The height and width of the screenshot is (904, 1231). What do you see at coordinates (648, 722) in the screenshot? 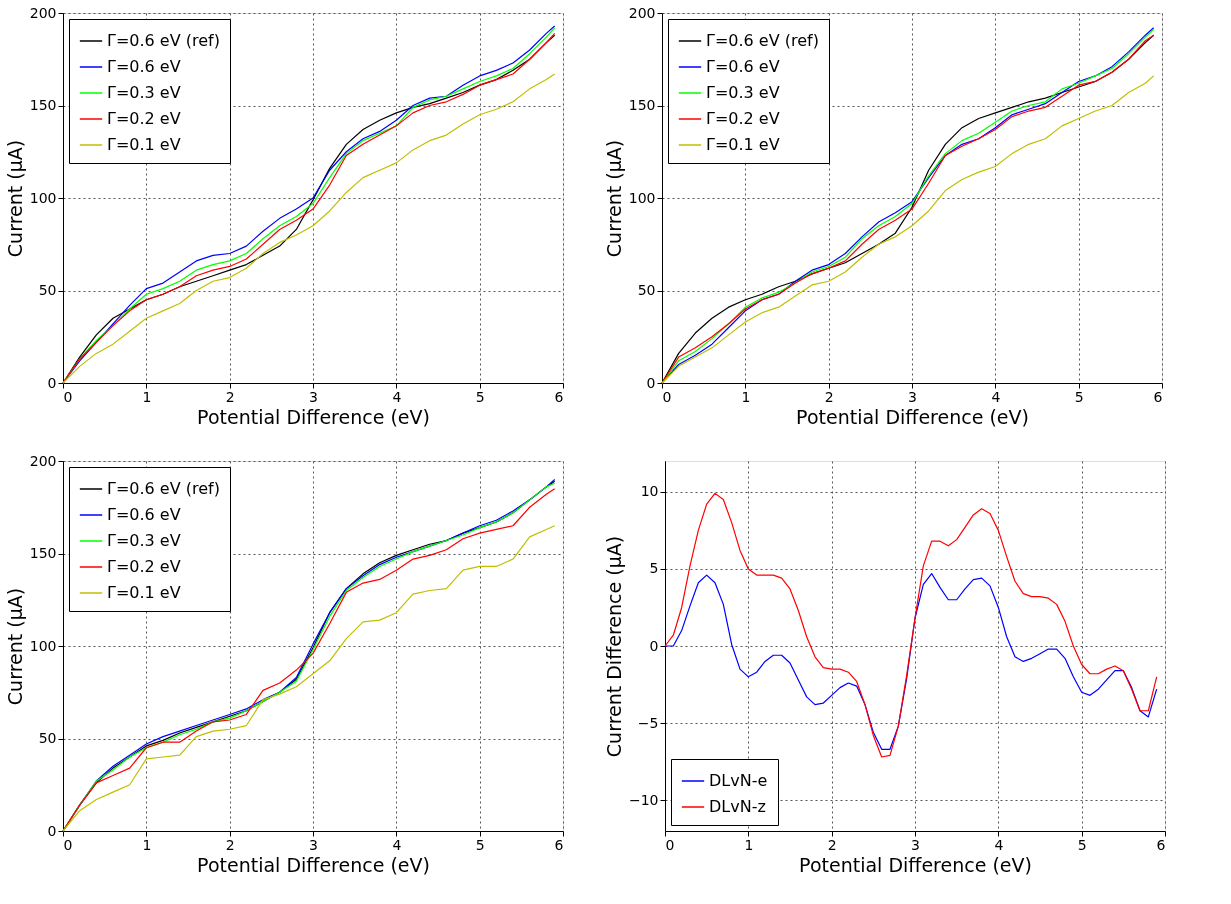
I see `y-tick-label: −5` at bounding box center [648, 722].